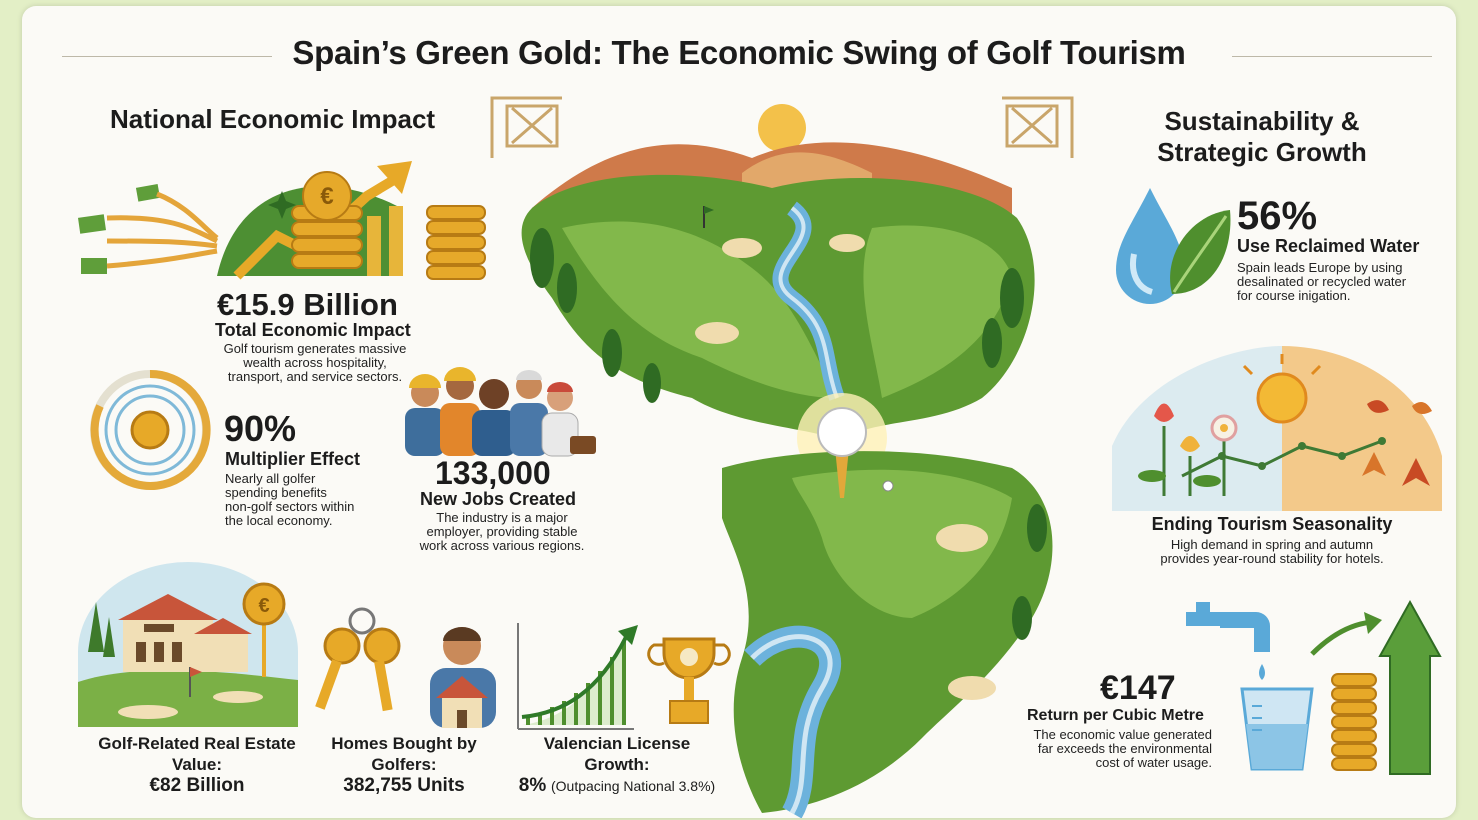 Image resolution: width=1478 pixels, height=820 pixels. What do you see at coordinates (1115, 715) in the screenshot?
I see `return-label: Return per Cubic Metre` at bounding box center [1115, 715].